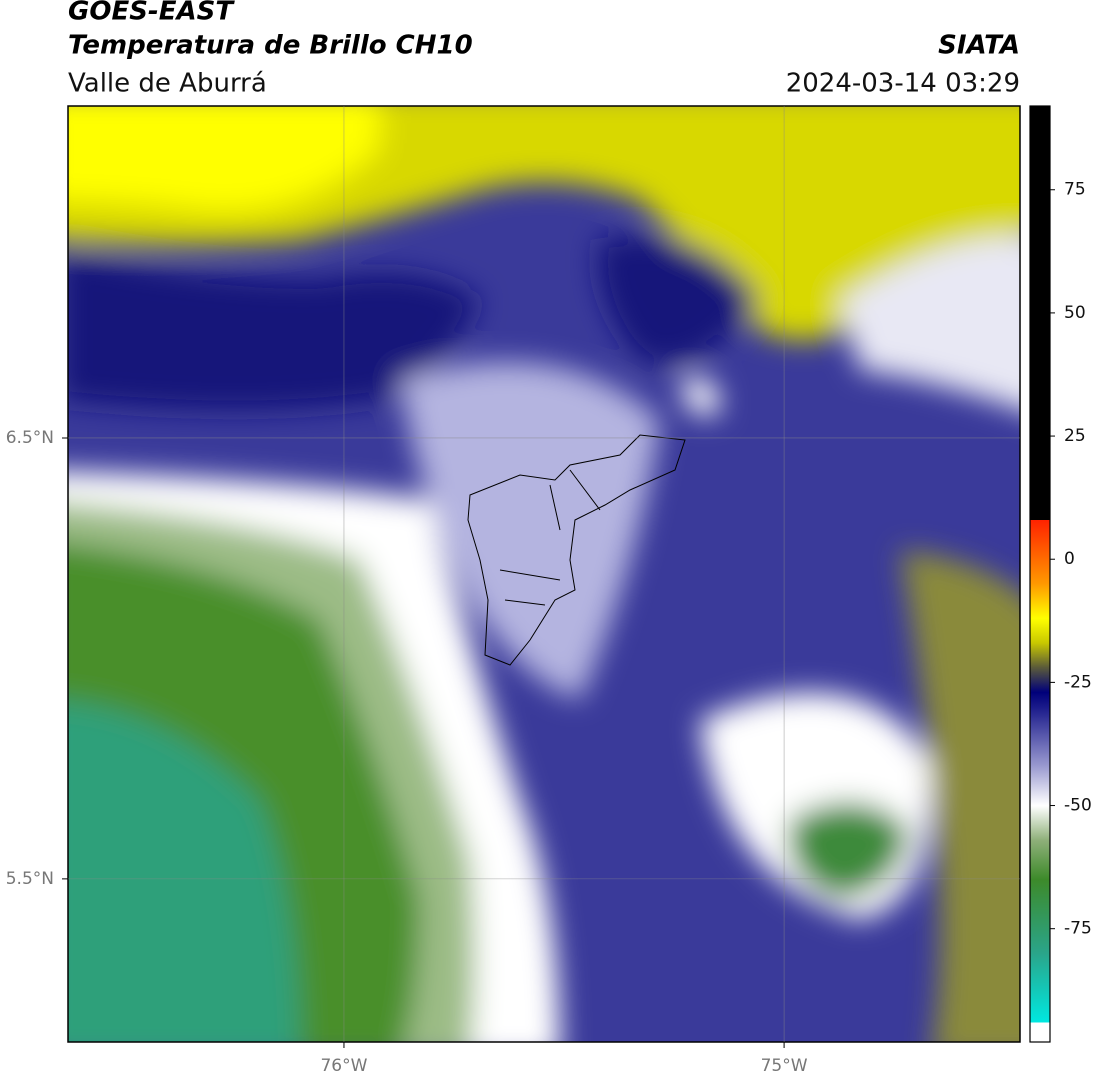 This screenshot has width=1094, height=1082. What do you see at coordinates (30, 438) in the screenshot?
I see `y-tick-label: 6.5°N` at bounding box center [30, 438].